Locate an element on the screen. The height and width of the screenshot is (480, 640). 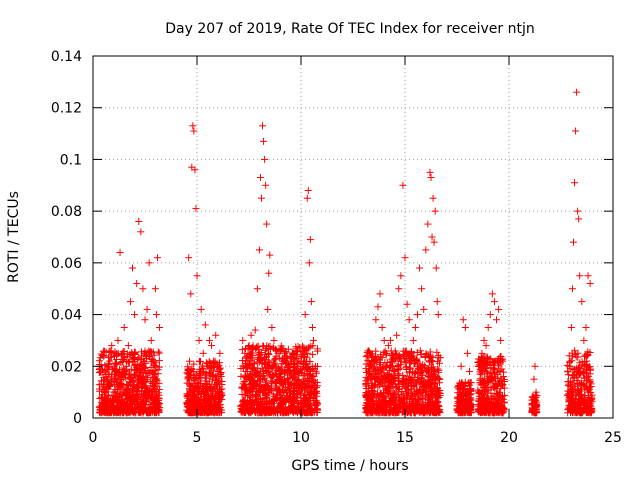
x-tick-labels: 0 5 10 15 20 25 is located at coordinates (355, 438).